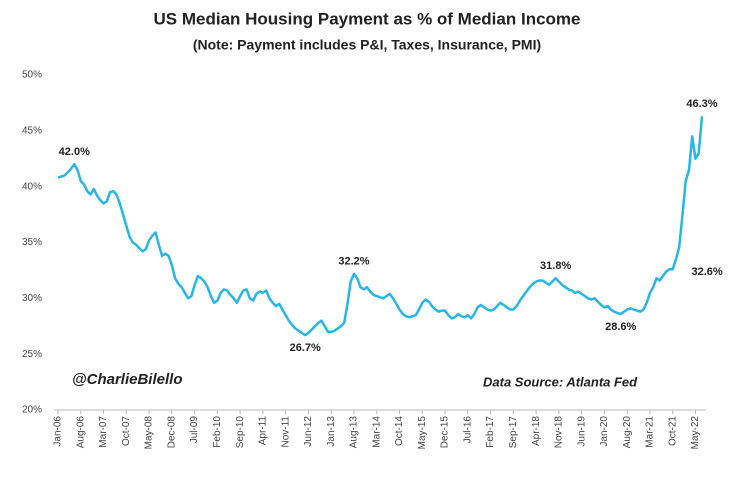 The image size is (734, 480). I want to click on y-tick-label: 35%, so click(32, 242).